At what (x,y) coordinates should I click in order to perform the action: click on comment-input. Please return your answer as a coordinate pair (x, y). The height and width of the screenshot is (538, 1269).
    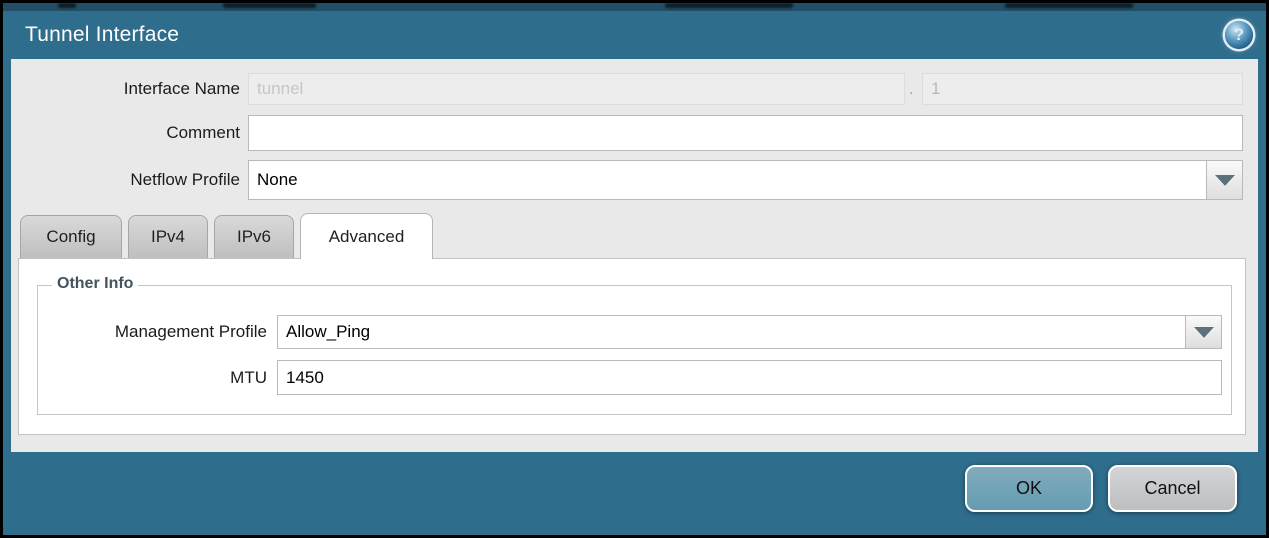
    Looking at the image, I should click on (745, 133).